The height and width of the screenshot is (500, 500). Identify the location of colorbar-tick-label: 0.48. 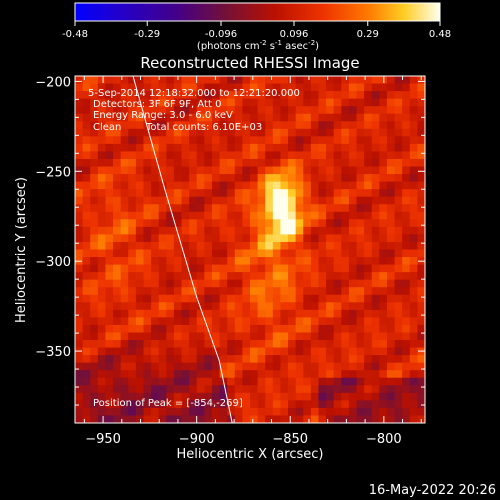
(440, 34).